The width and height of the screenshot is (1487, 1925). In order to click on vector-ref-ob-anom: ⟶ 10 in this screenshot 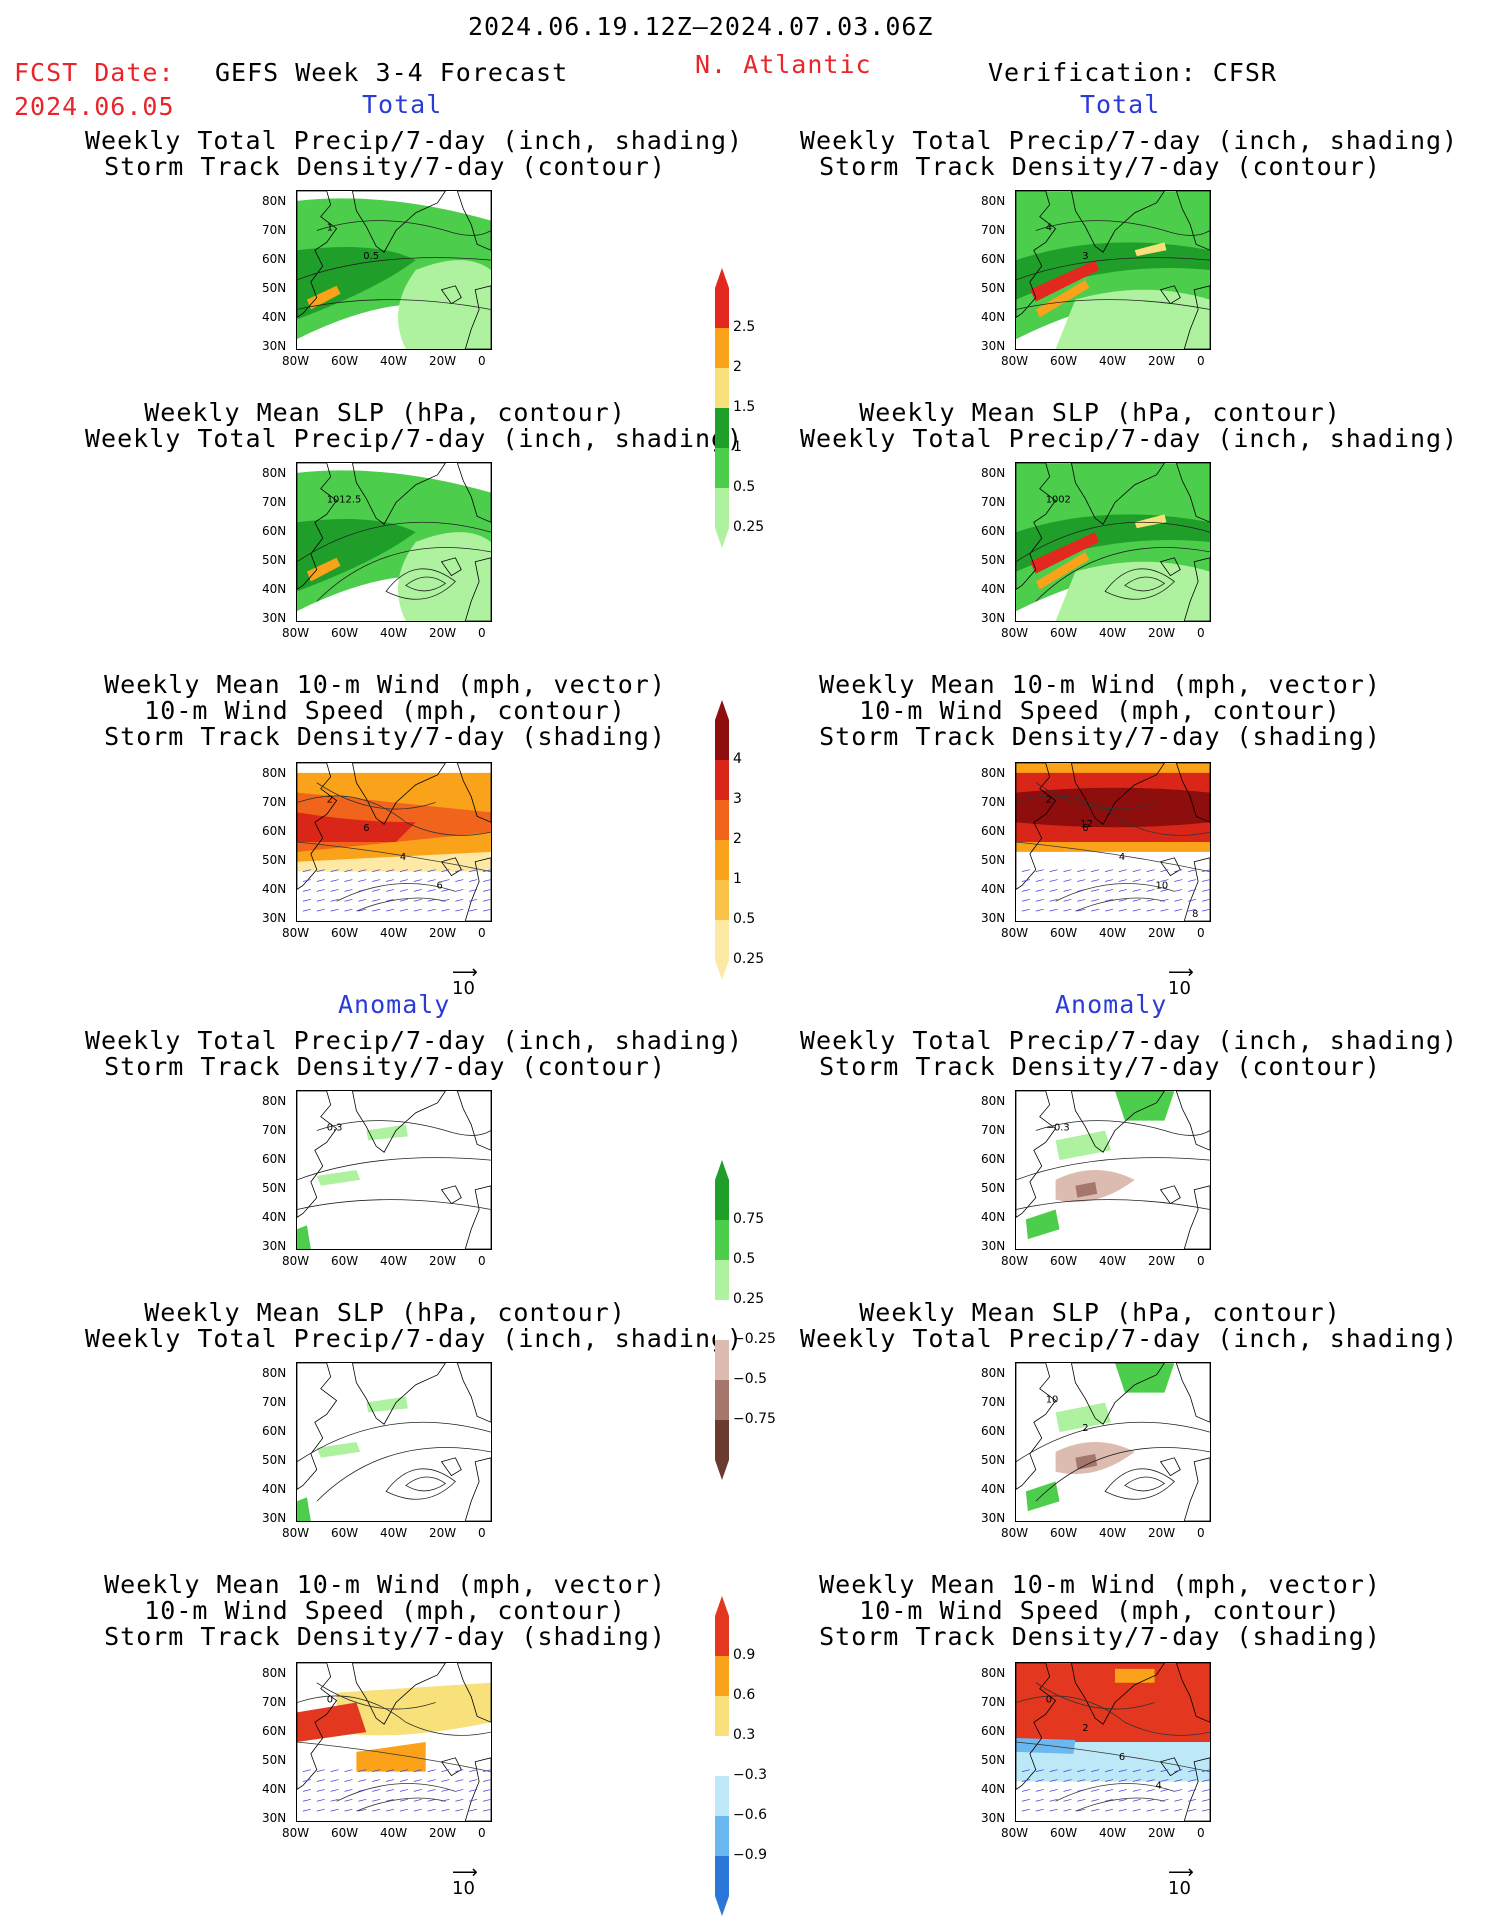, I will do `click(1181, 1882)`.